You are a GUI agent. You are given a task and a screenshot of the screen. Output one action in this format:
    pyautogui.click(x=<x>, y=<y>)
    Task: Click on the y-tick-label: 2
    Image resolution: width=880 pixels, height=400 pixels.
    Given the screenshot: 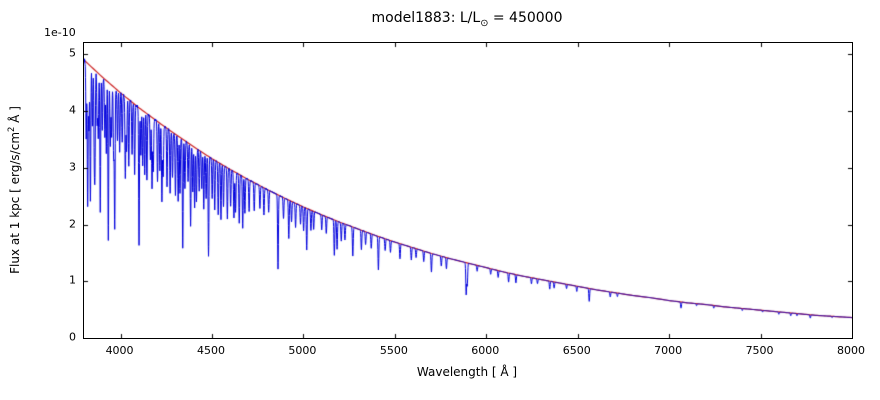 What is the action you would take?
    pyautogui.click(x=72, y=224)
    